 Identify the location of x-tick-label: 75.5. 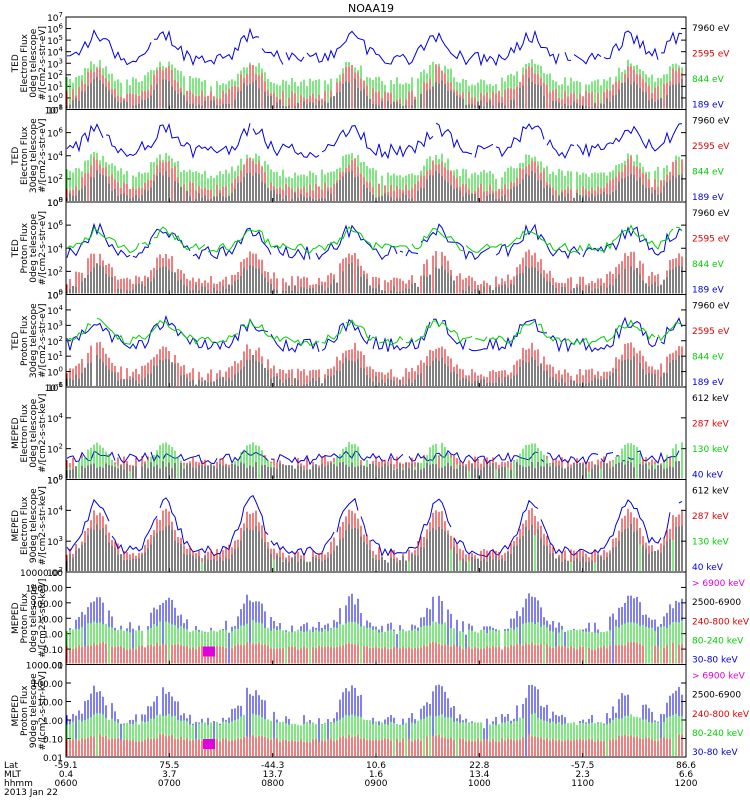
(169, 766).